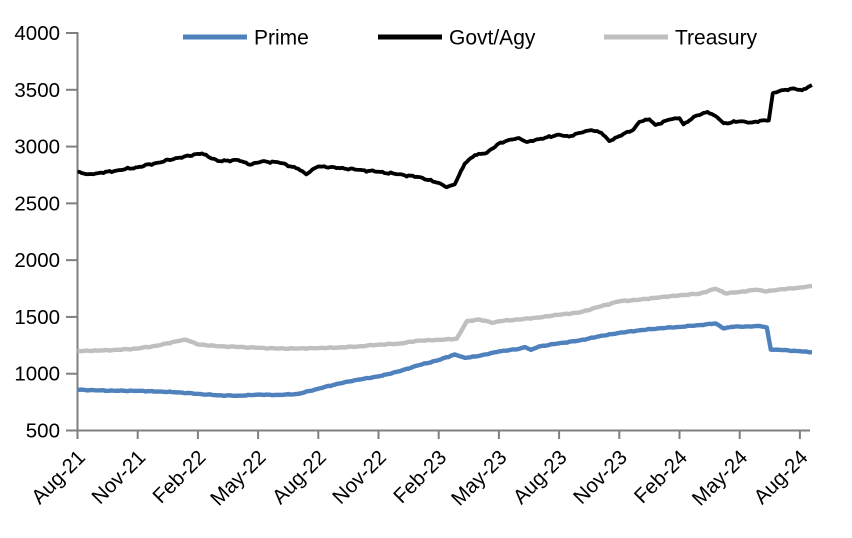  Describe the element at coordinates (445, 360) in the screenshot. I see `series-line-prime` at that location.